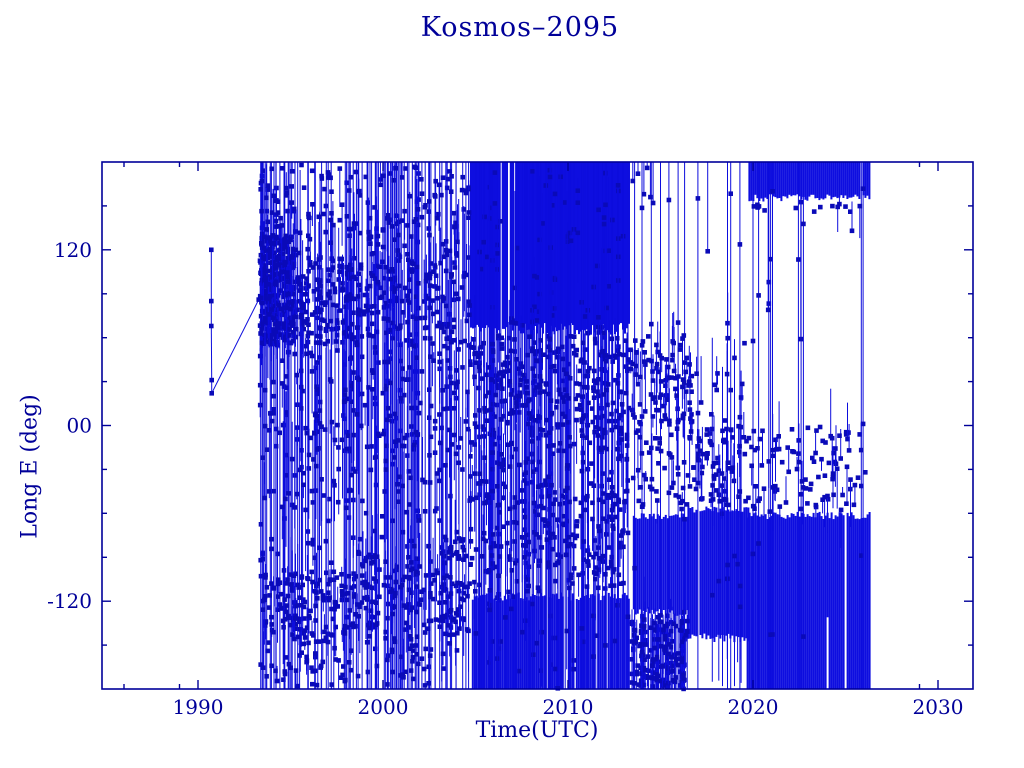  I want to click on x-tick-label: 2010, so click(568, 707).